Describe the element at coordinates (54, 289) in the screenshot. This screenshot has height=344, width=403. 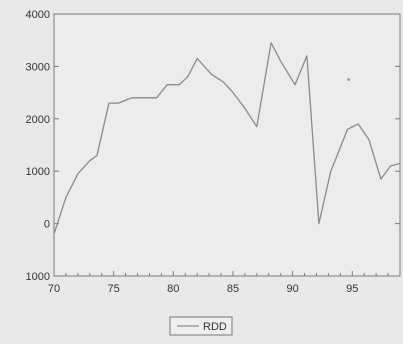
I see `x-tick-label: 70` at that location.